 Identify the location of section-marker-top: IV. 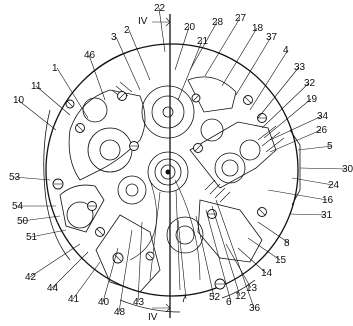
(143, 21).